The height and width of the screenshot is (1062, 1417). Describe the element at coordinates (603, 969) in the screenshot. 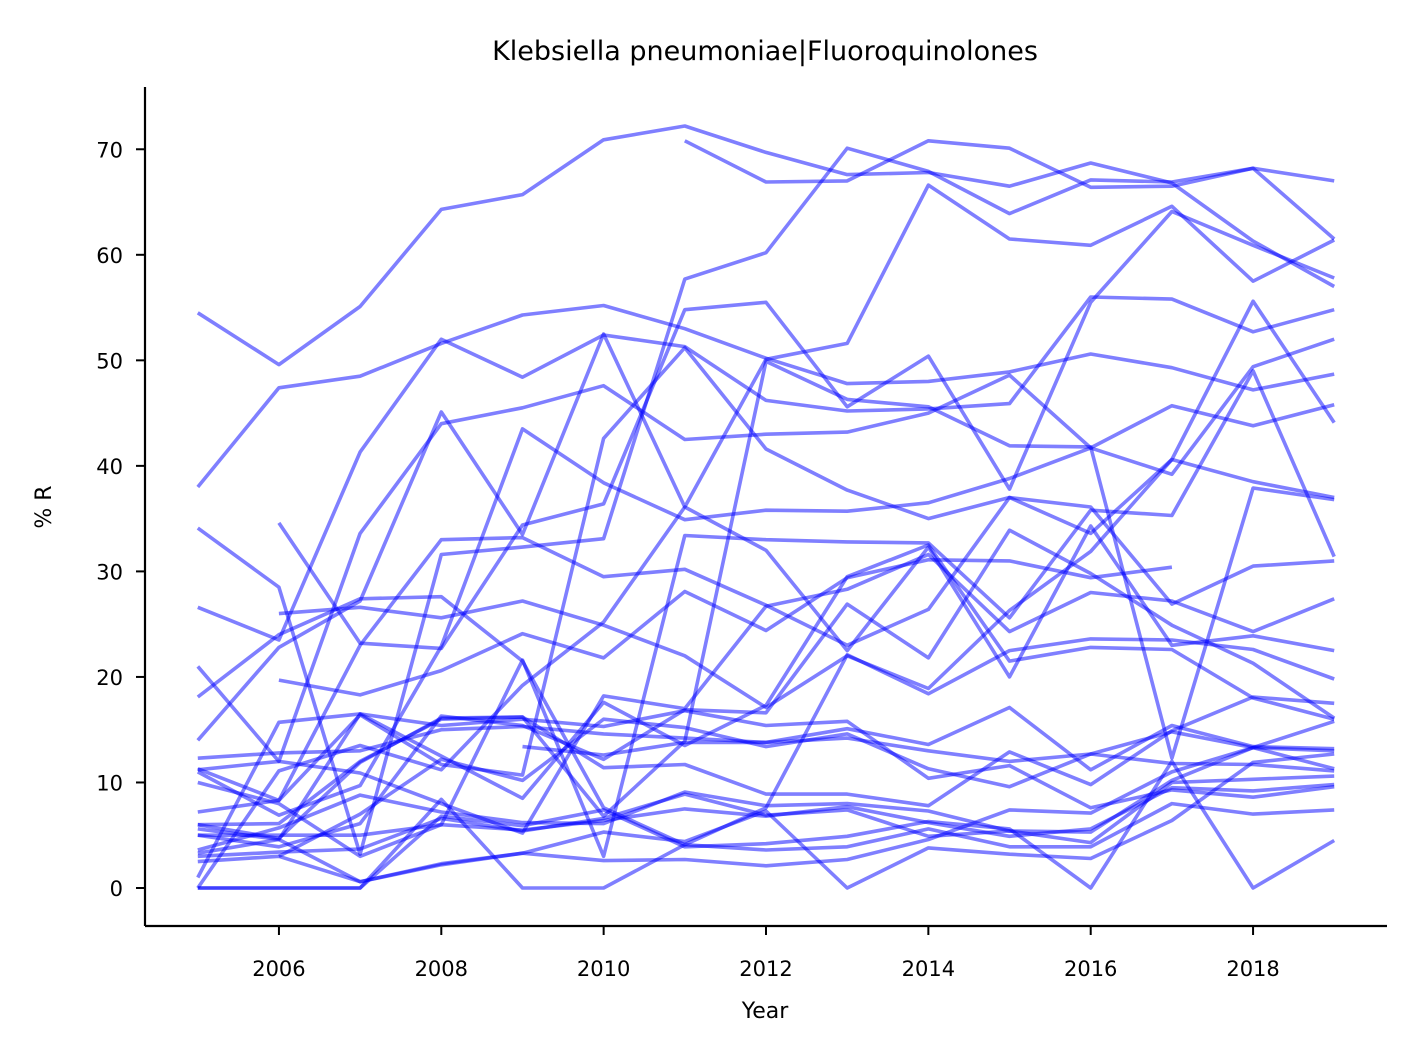

I see `x-tick-label: 2010` at that location.